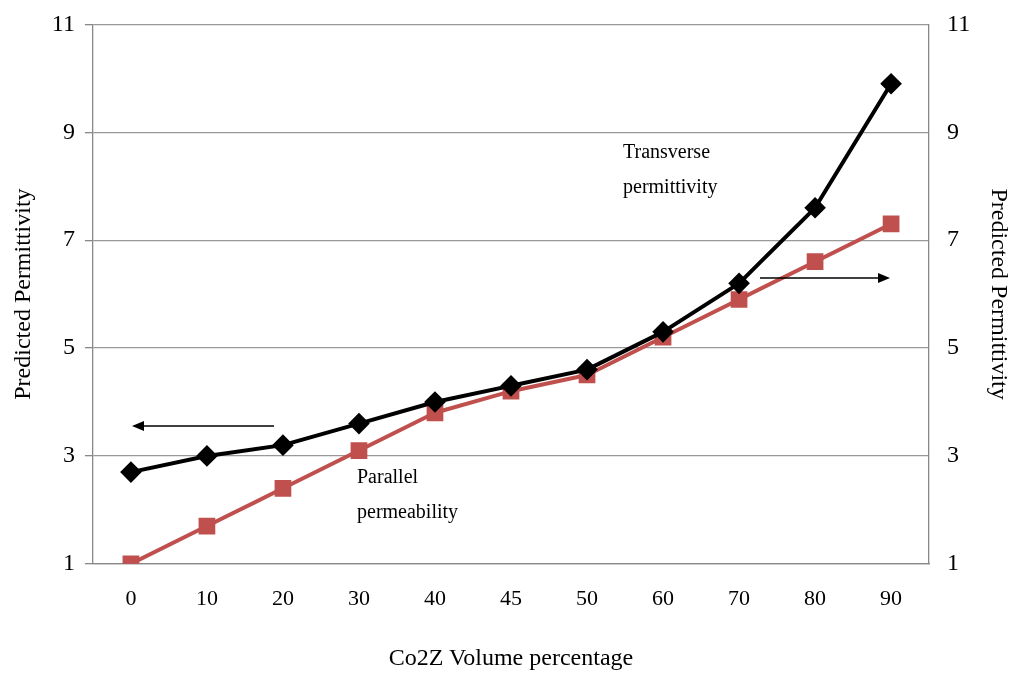  I want to click on x-tick-label: 50, so click(587, 597).